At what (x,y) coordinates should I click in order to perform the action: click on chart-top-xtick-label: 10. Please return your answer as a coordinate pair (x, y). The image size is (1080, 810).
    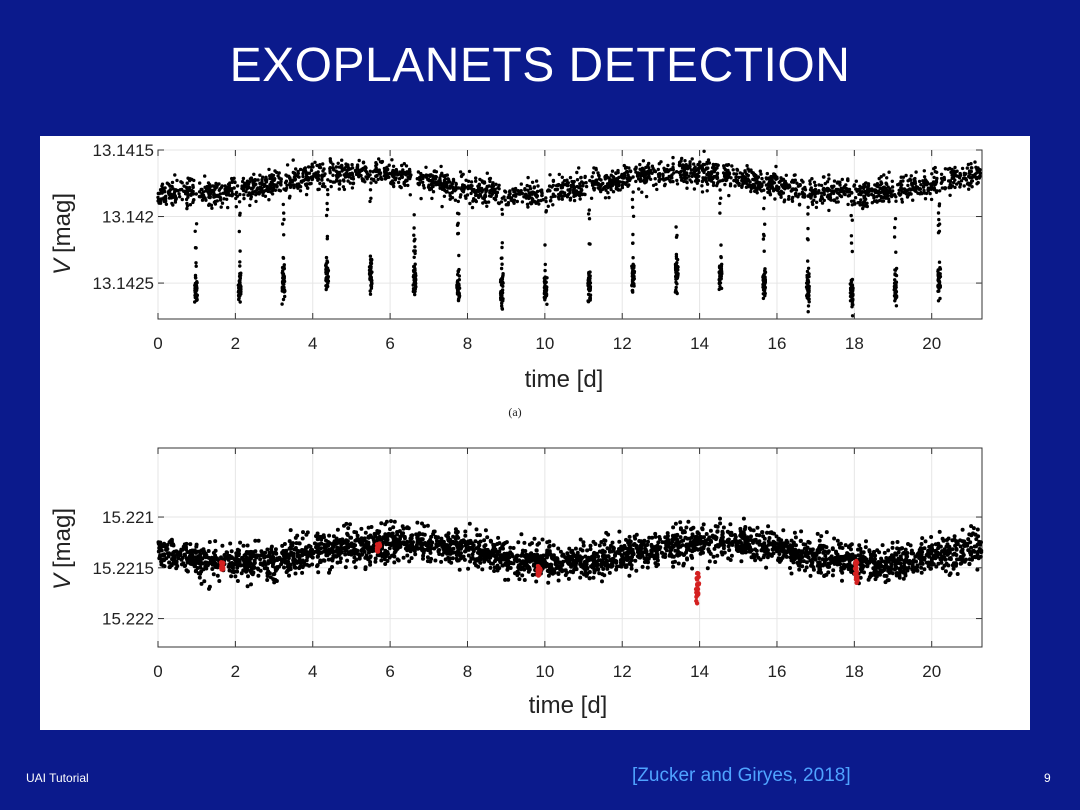
    Looking at the image, I should click on (544, 343).